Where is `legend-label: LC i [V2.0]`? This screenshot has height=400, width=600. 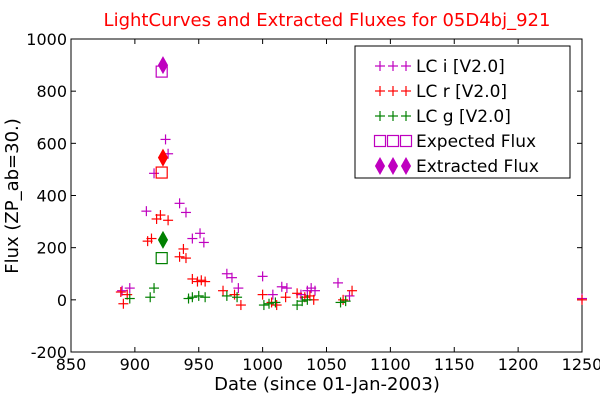 legend-label: LC i [V2.0] is located at coordinates (460, 67).